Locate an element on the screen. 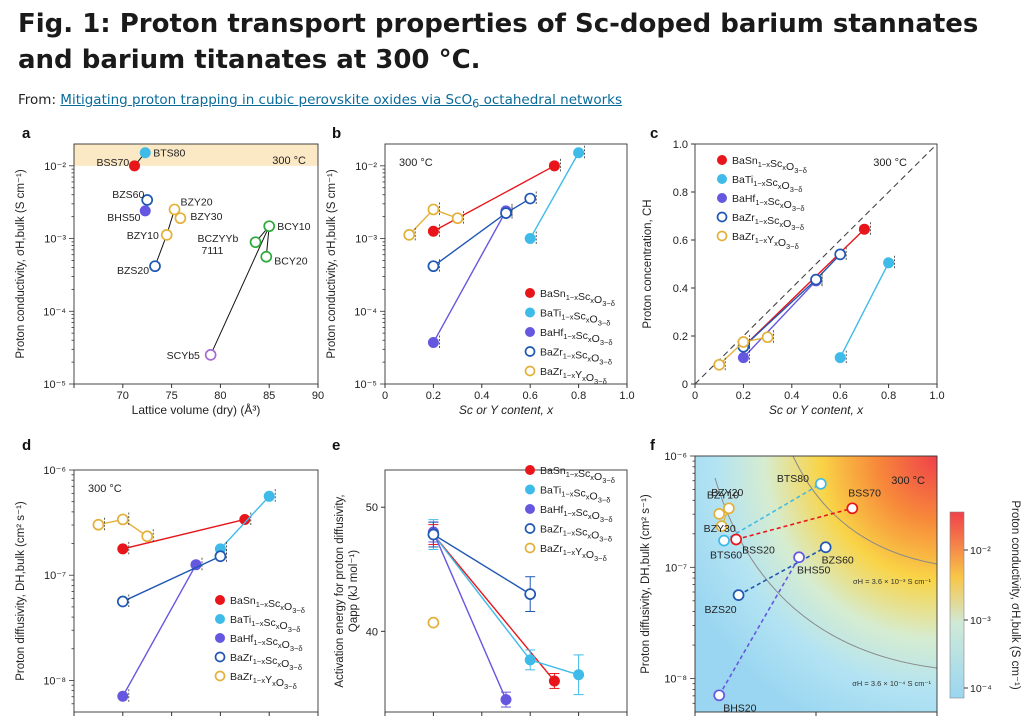 This screenshot has height=718, width=1024. x-tick-label: 80 is located at coordinates (220, 396).